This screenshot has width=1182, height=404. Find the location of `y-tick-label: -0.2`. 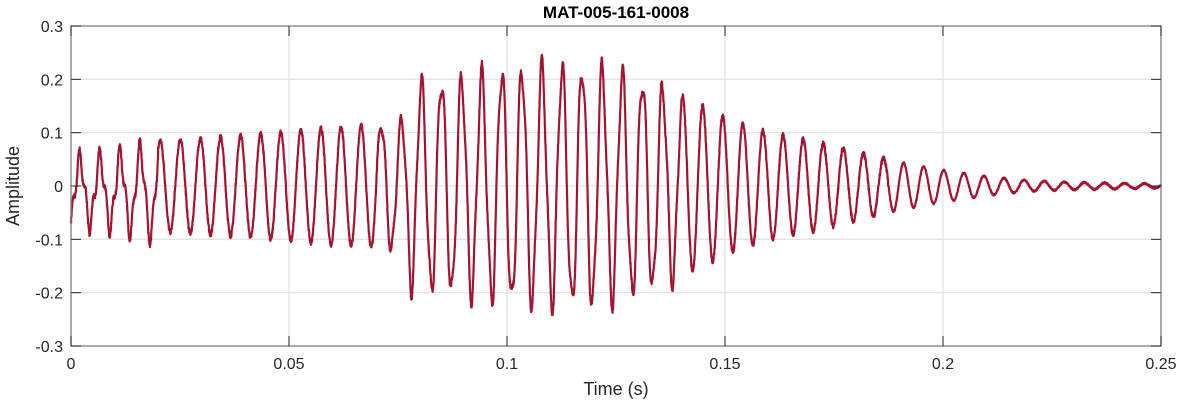

y-tick-label: -0.2 is located at coordinates (49, 294).